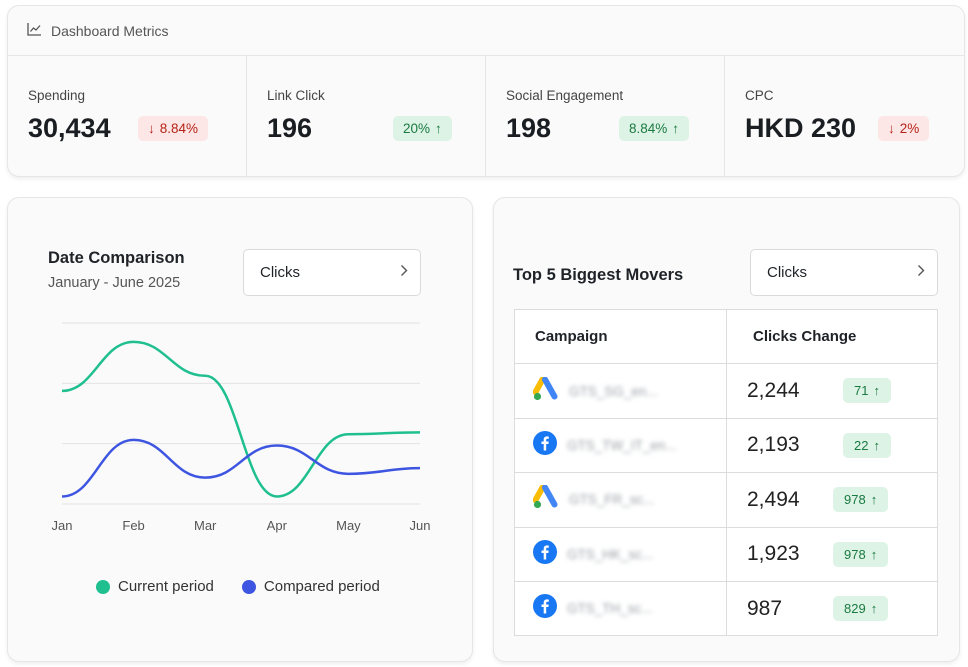 This screenshot has width=968, height=667. Describe the element at coordinates (103, 586) in the screenshot. I see `legend-dot-current` at that location.